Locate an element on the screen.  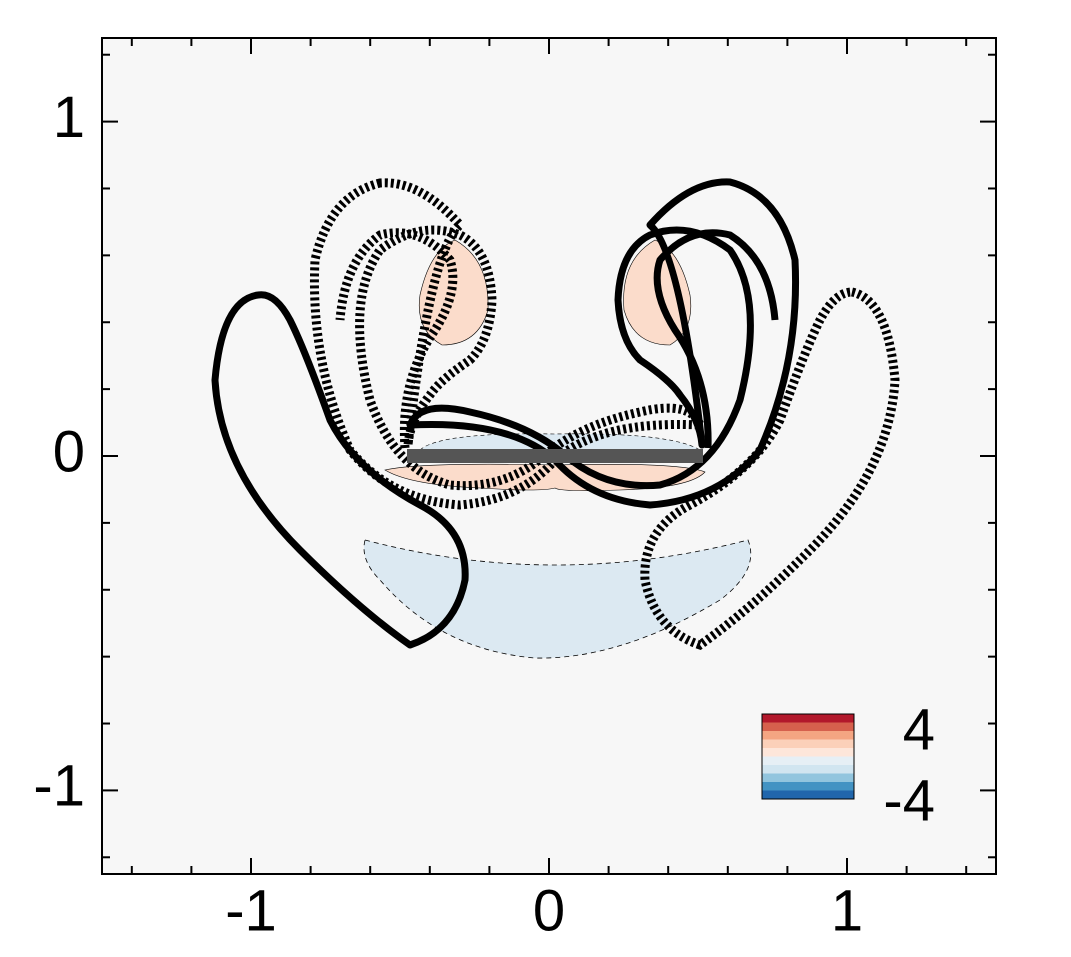
y-tick-label: 0 is located at coordinates (69, 451).